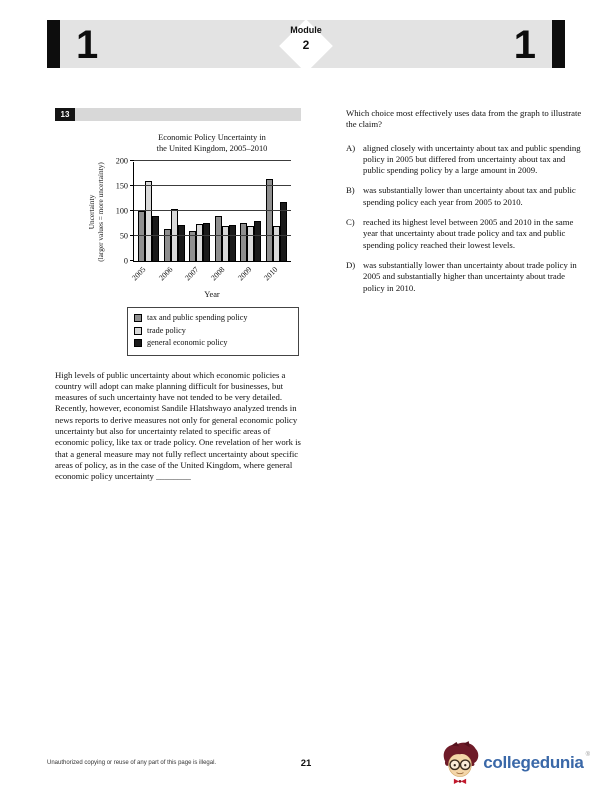 This screenshot has height=792, width=612. Describe the element at coordinates (138, 330) in the screenshot. I see `legend-swatch-trade` at that location.